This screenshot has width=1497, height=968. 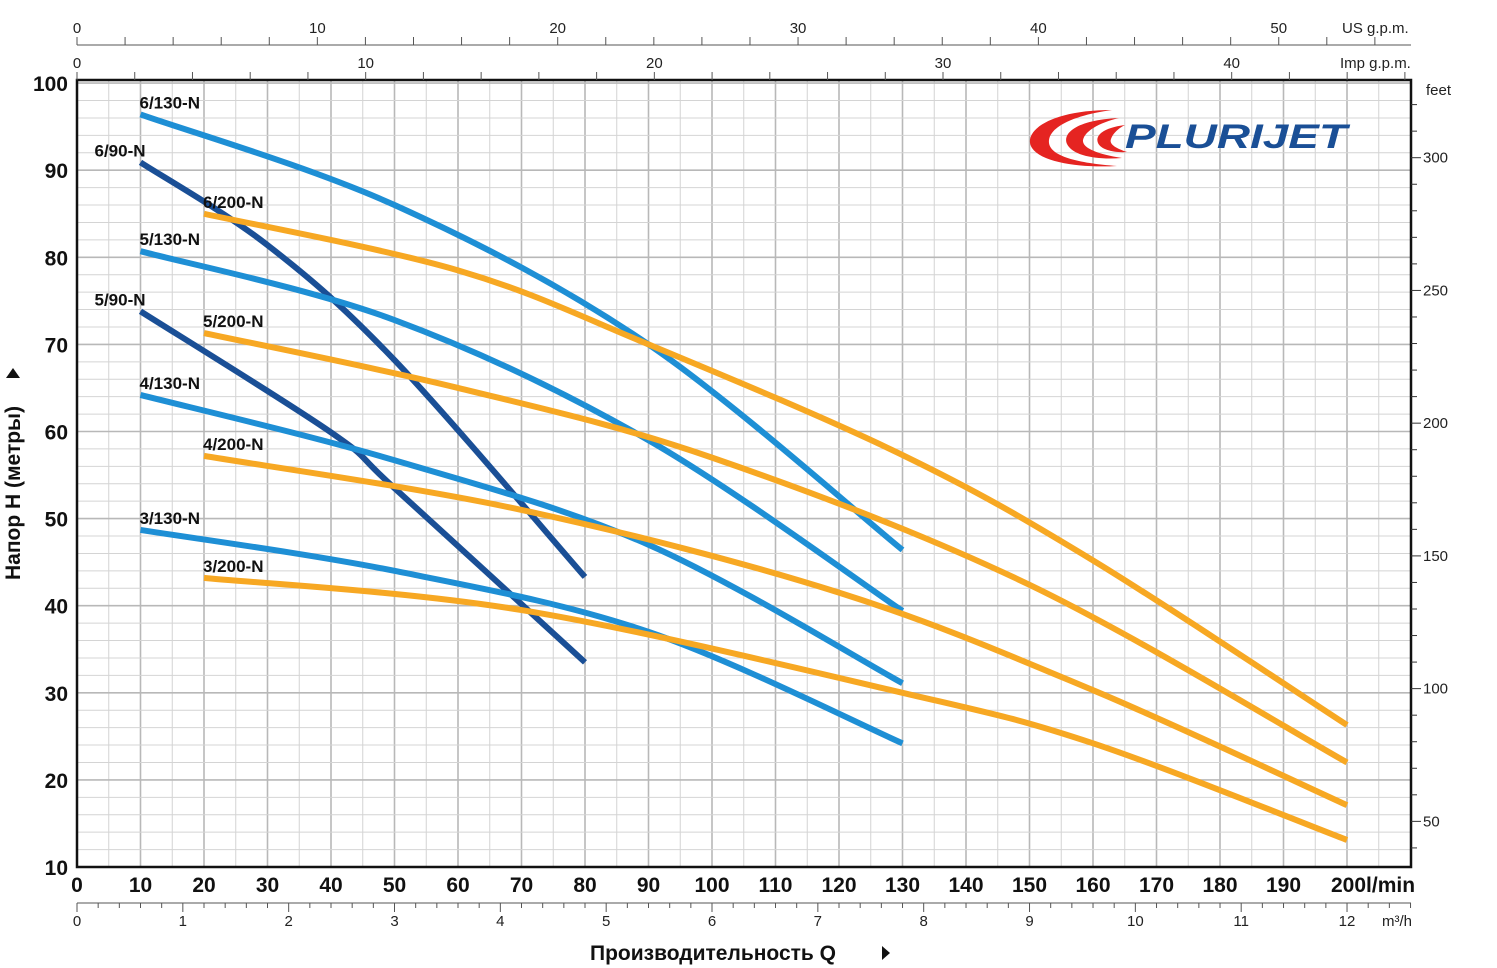 What do you see at coordinates (56, 345) in the screenshot?
I see `y-tick-label: 70` at bounding box center [56, 345].